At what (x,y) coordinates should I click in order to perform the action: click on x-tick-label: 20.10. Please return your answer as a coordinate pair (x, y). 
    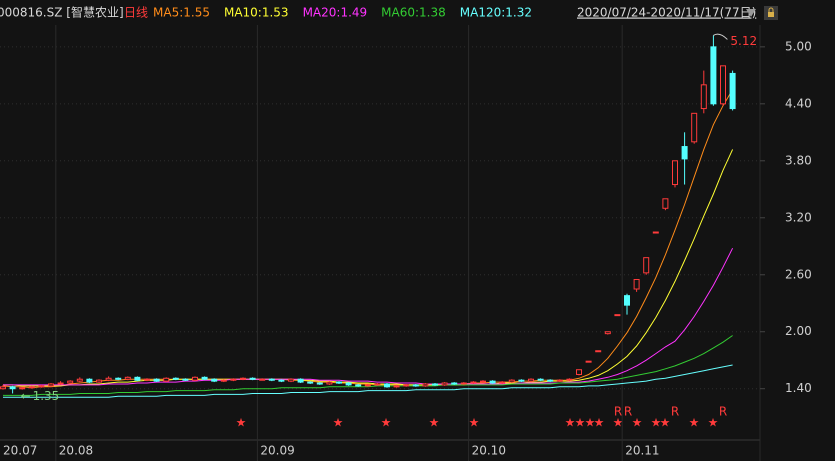
    Looking at the image, I should click on (489, 451).